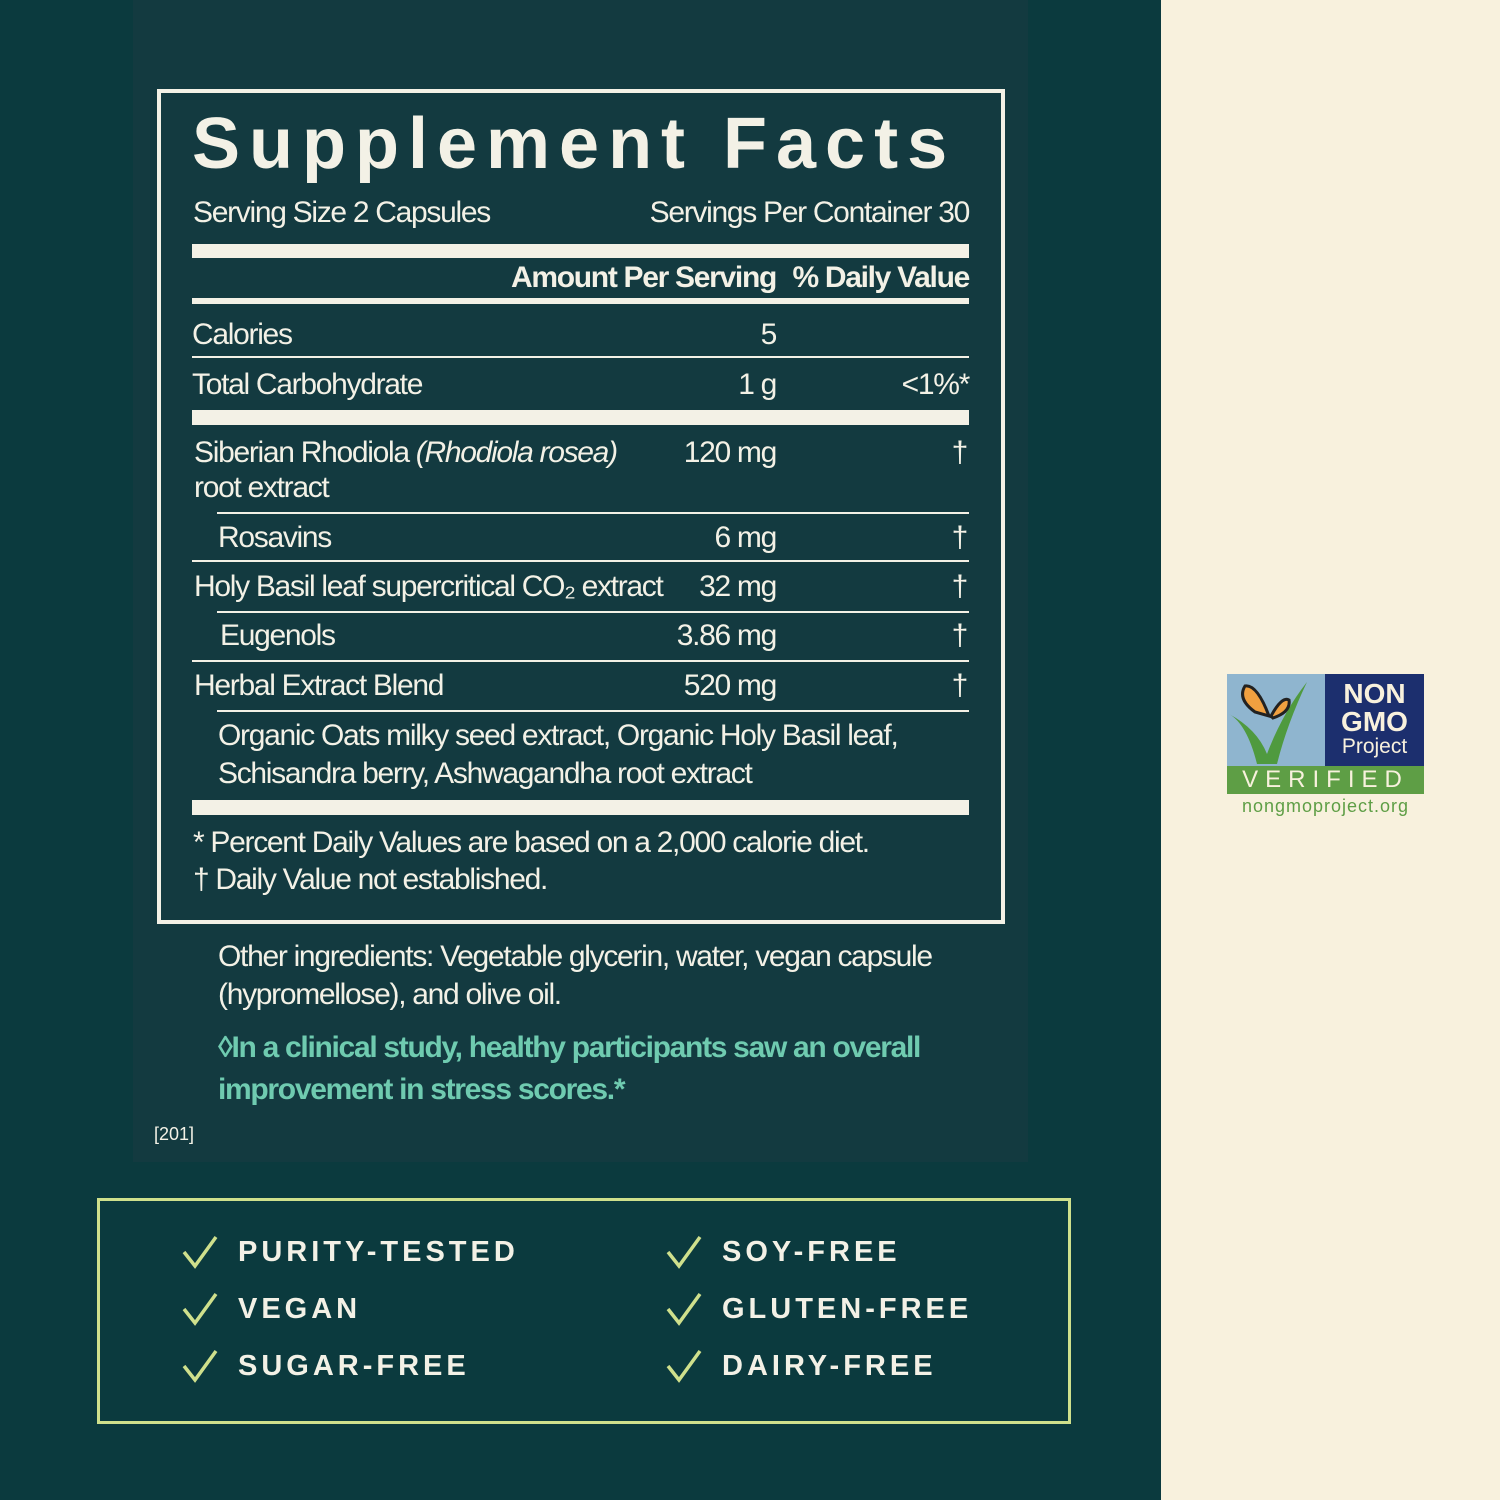  I want to click on badge-label: GLUTEN-FREE, so click(847, 1308).